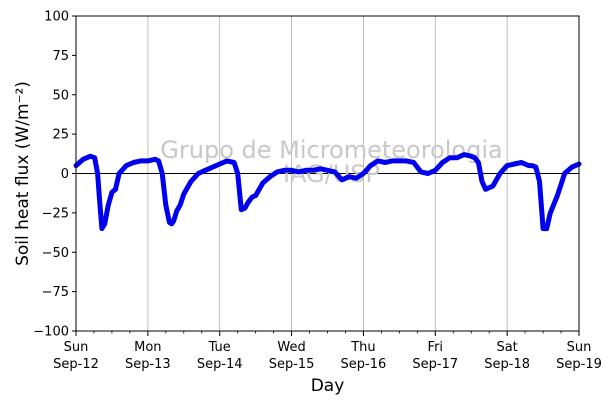 The height and width of the screenshot is (405, 613). What do you see at coordinates (56, 17) in the screenshot?
I see `y-tick-label-8: 100` at bounding box center [56, 17].